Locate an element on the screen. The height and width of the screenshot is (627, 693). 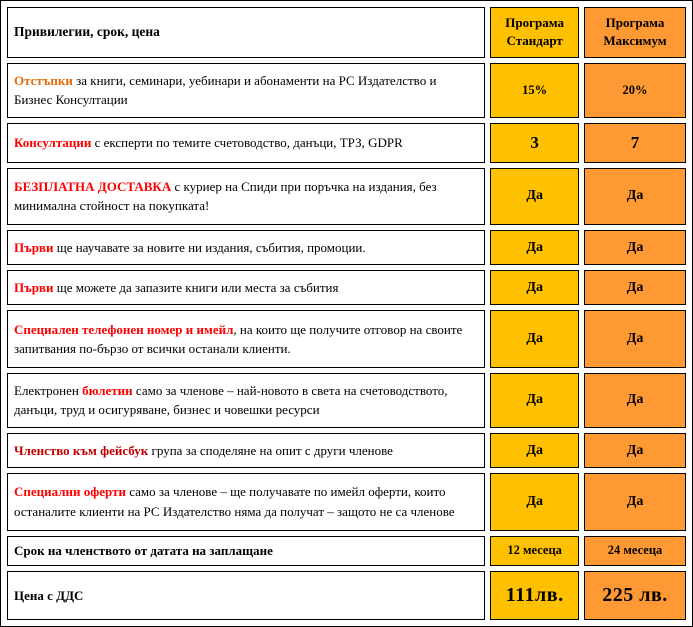
table-row: Цена с ДДС 111лв. 225 лв. is located at coordinates (346, 595).